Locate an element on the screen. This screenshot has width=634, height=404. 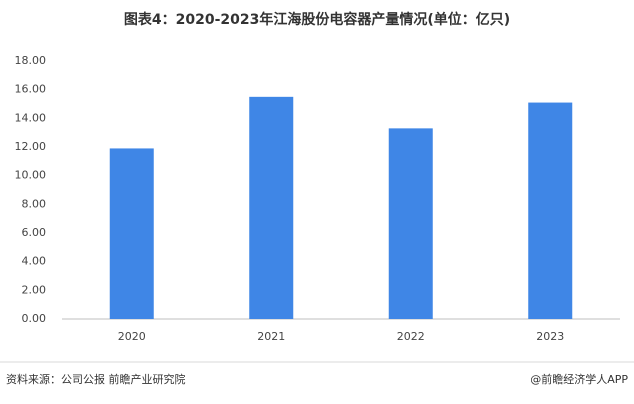
x-tick-label: 2023 is located at coordinates (550, 336).